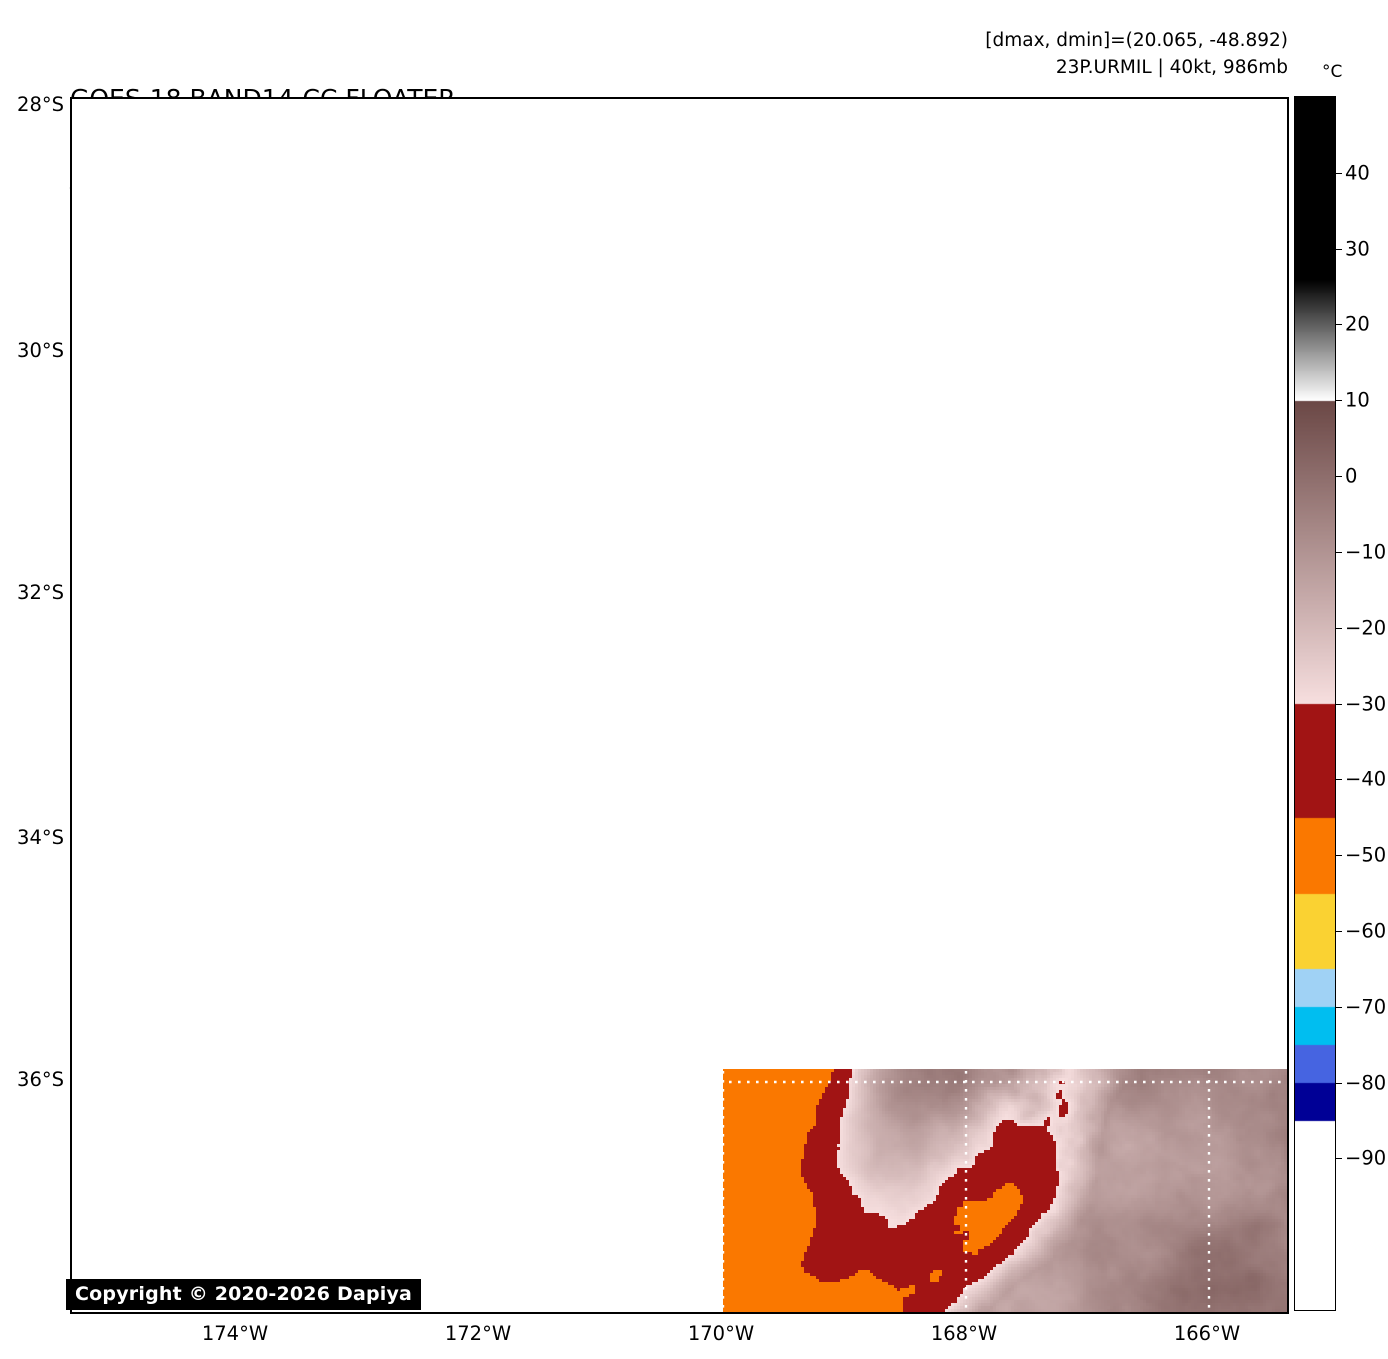 This screenshot has height=1359, width=1388. I want to click on lon-tick-label: 166°W, so click(1207, 1333).